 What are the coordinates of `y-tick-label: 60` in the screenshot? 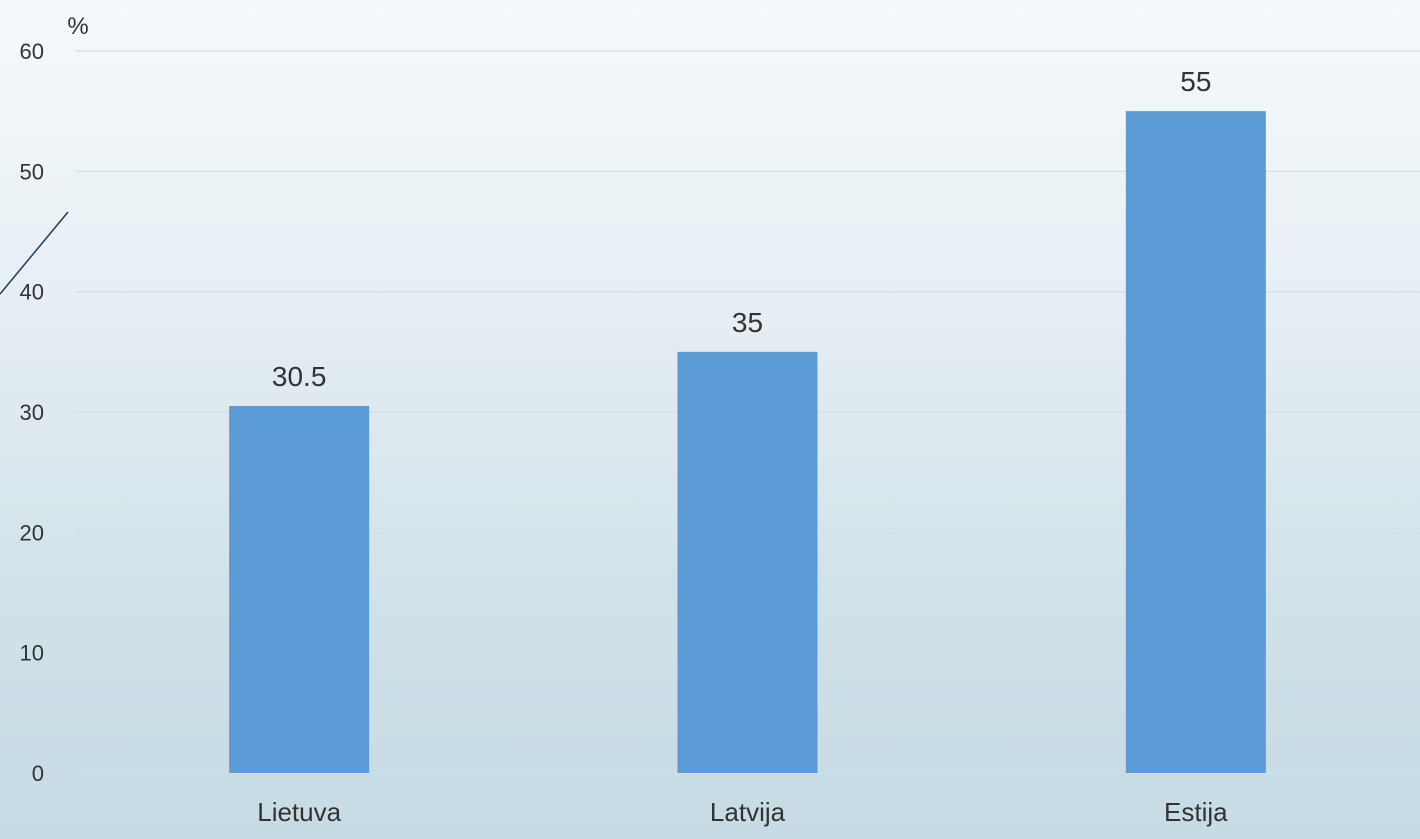 It's located at (32, 51).